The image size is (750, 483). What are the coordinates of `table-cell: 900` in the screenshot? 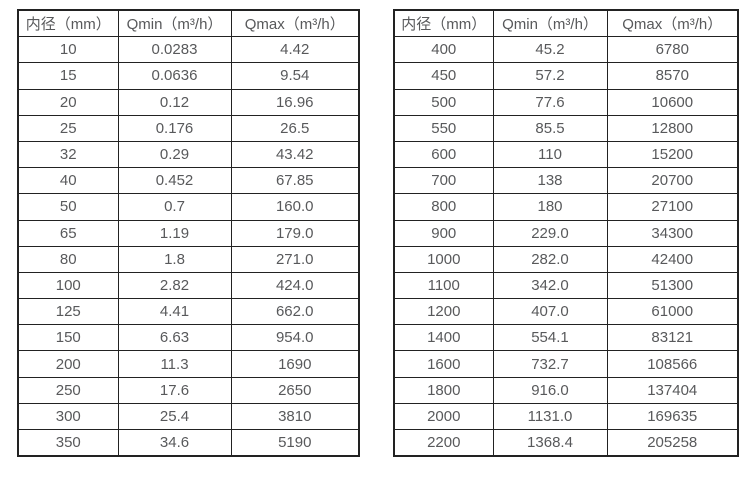 It's located at (443, 233).